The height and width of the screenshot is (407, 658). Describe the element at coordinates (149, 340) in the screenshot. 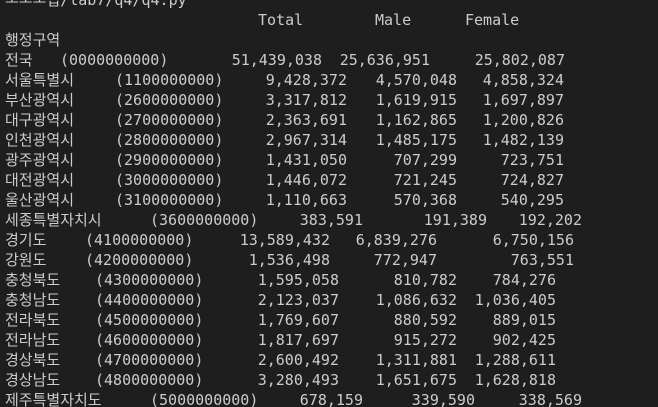

I see `region-code: (4600000000)` at that location.